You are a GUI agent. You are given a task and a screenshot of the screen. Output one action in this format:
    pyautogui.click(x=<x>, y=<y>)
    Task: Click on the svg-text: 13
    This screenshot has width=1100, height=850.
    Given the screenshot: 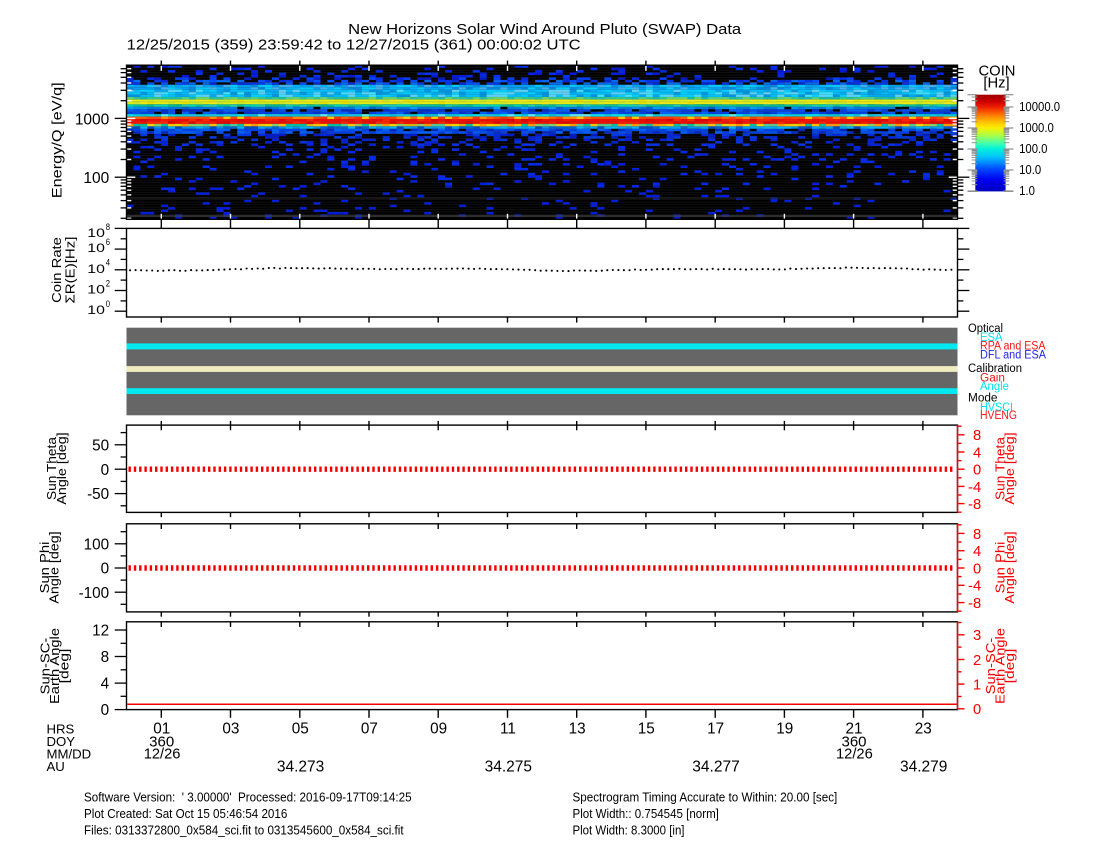 What is the action you would take?
    pyautogui.click(x=577, y=729)
    